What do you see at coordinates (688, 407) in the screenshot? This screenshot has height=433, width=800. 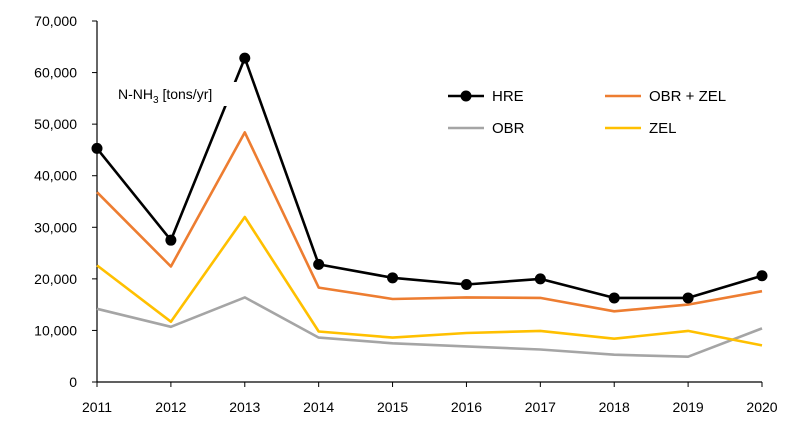 I see `x-tick-label: 2019` at bounding box center [688, 407].